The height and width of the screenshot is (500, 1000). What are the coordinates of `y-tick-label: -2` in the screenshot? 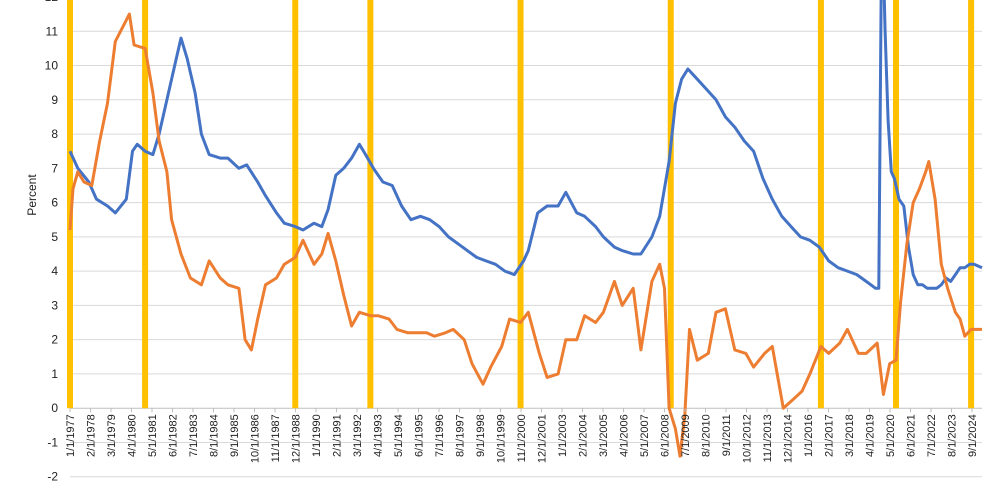 It's located at (52, 477).